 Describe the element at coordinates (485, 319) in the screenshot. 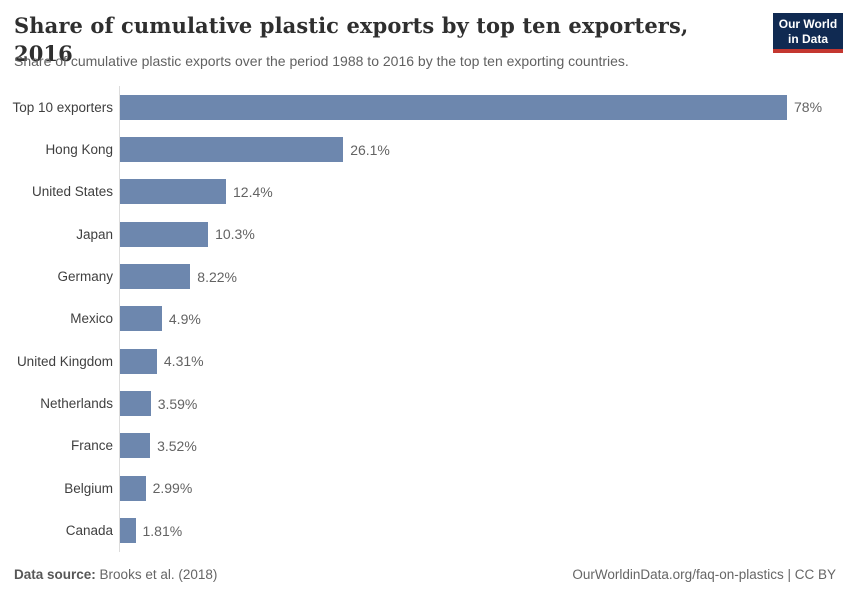

I see `bar-area: 4.9%` at that location.